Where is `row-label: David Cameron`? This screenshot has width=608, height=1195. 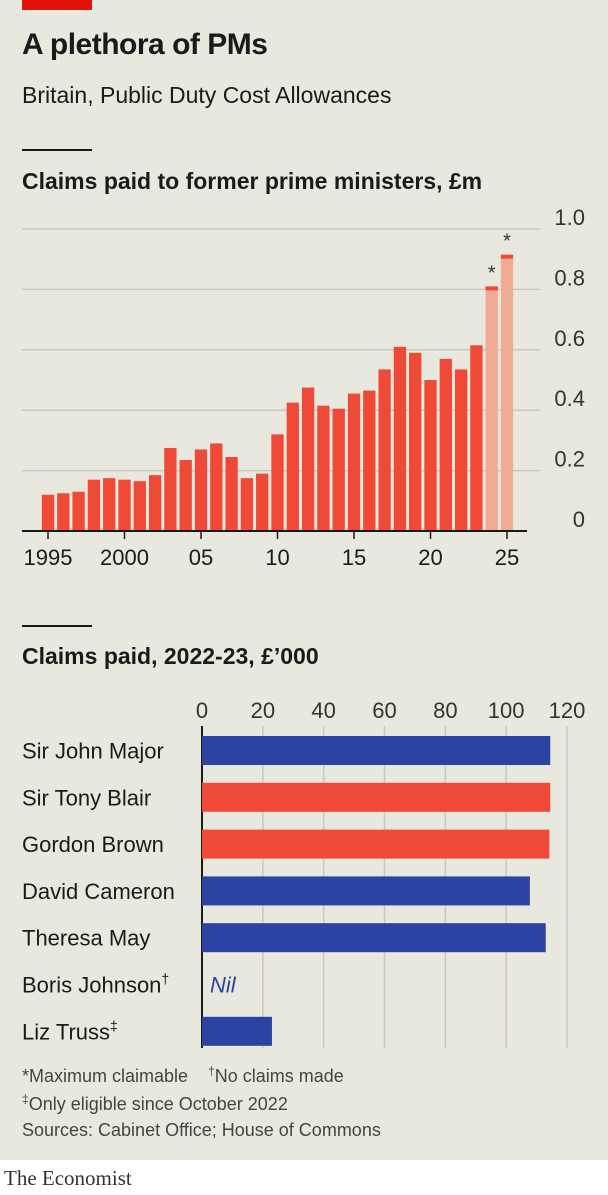 row-label: David Cameron is located at coordinates (98, 891).